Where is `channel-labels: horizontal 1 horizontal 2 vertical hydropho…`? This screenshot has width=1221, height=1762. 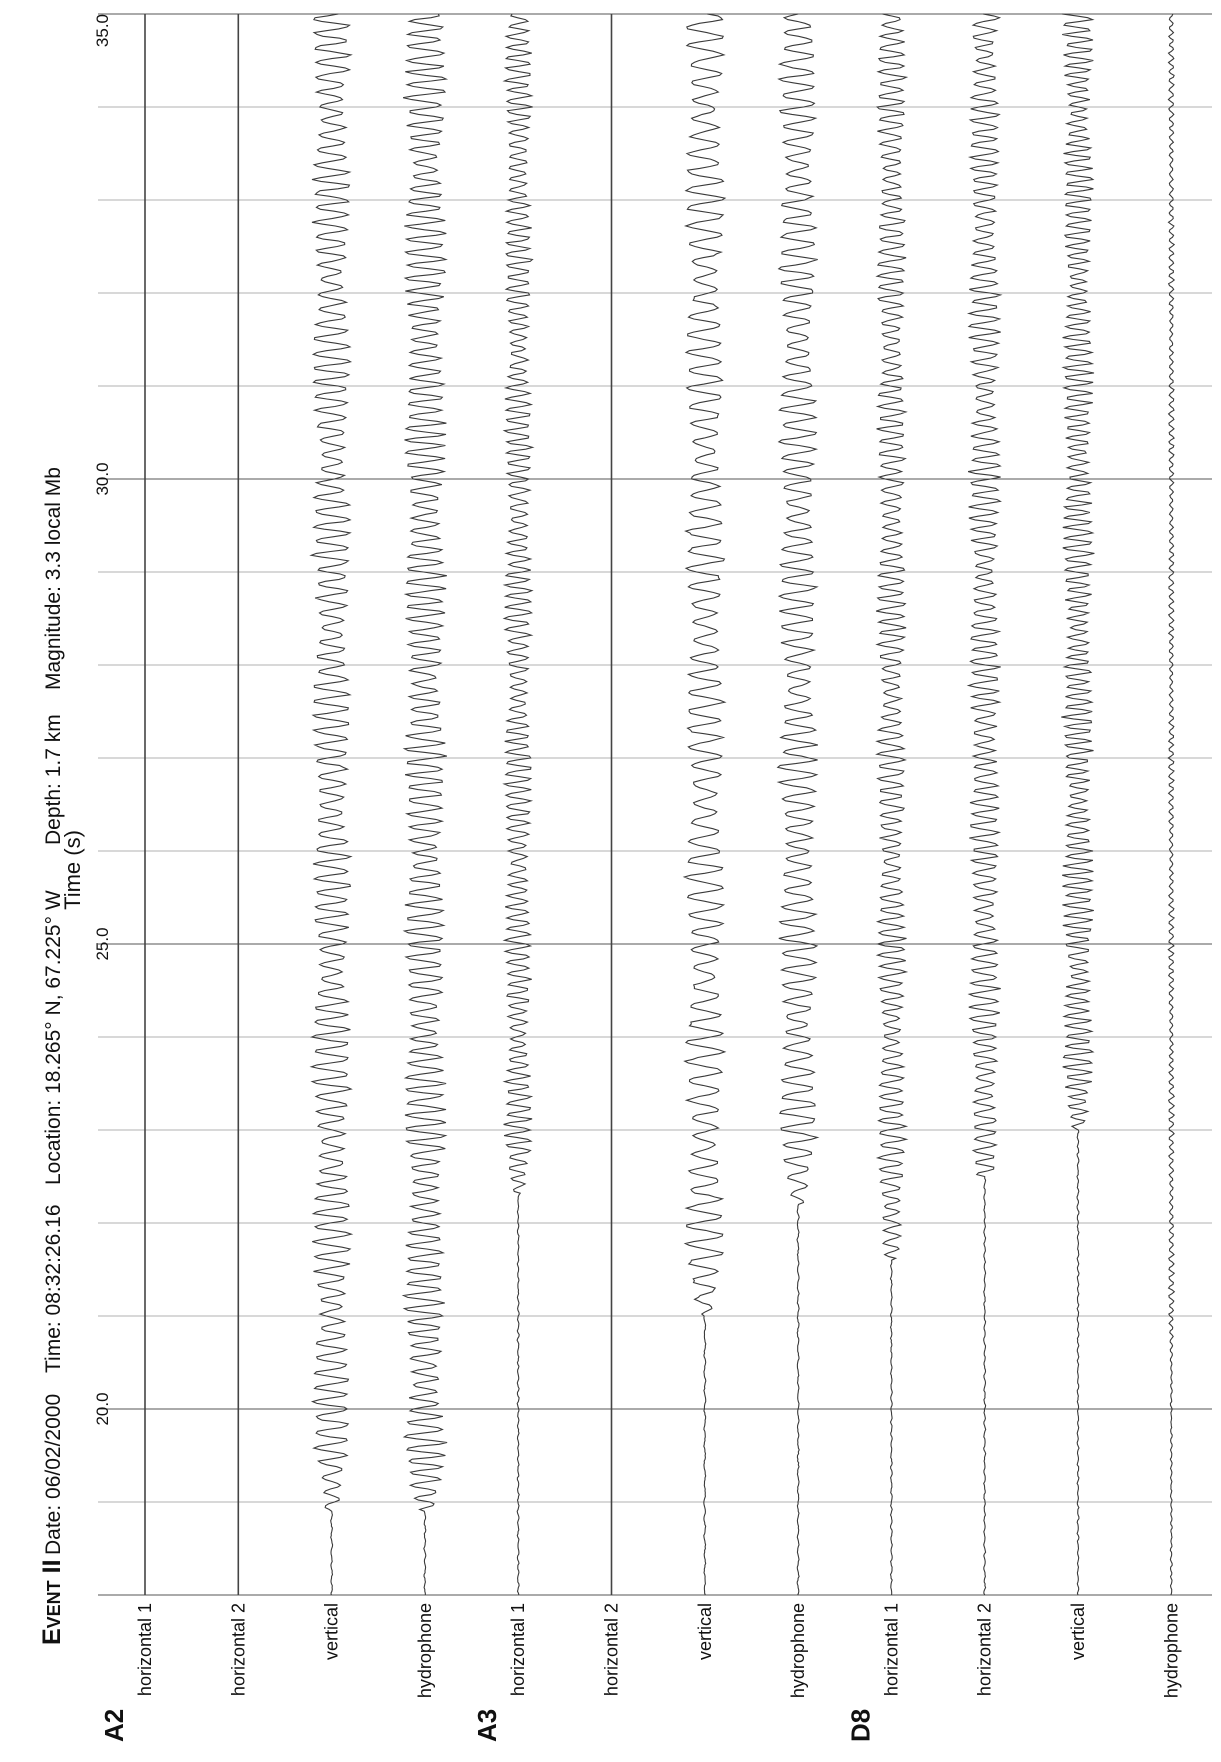
channel-labels: horizontal 1 horizontal 2 vertical hydropho… is located at coordinates (658, 1650).